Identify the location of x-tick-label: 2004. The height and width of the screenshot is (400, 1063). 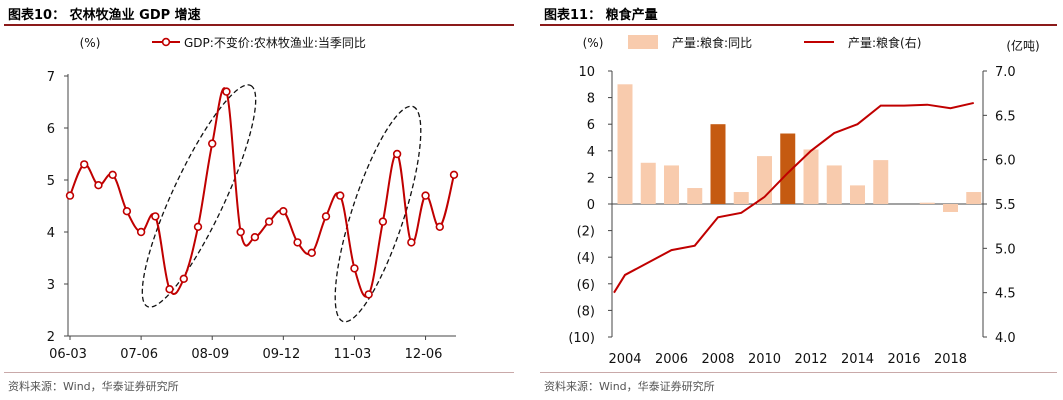
(624, 359).